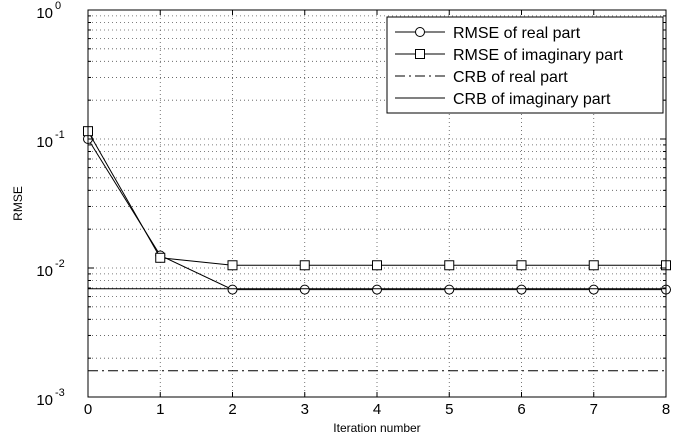  What do you see at coordinates (377, 409) in the screenshot?
I see `x-tick-label: 4` at bounding box center [377, 409].